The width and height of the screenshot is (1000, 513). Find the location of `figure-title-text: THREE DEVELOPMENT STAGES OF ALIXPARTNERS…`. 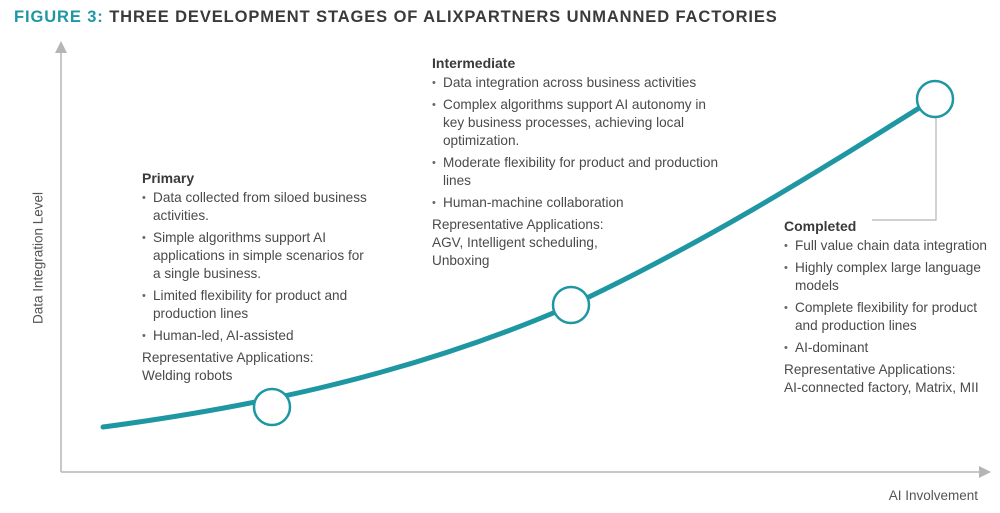

figure-title-text: THREE DEVELOPMENT STAGES OF ALIXPARTNERS… is located at coordinates (443, 17).